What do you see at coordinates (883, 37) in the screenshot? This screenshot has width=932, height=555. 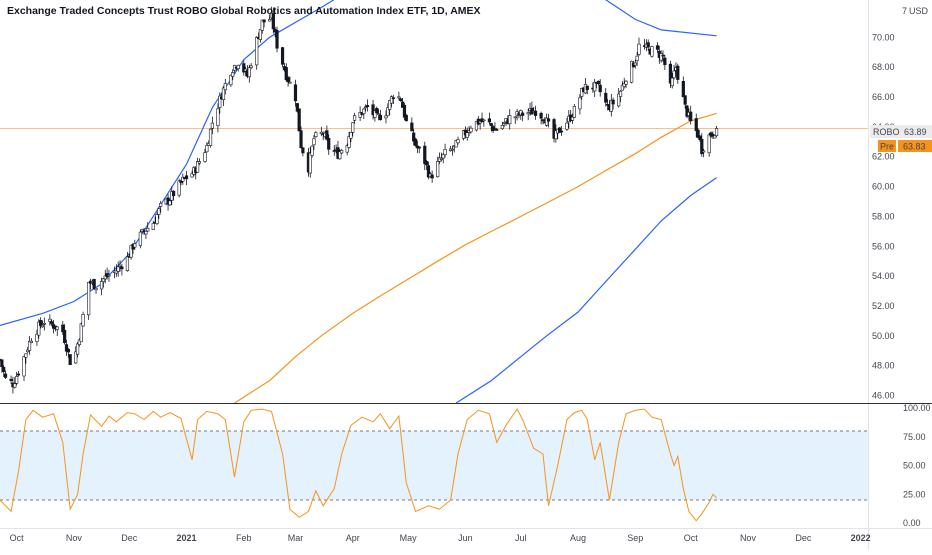 I see `price-tick-label: 70.00` at bounding box center [883, 37].